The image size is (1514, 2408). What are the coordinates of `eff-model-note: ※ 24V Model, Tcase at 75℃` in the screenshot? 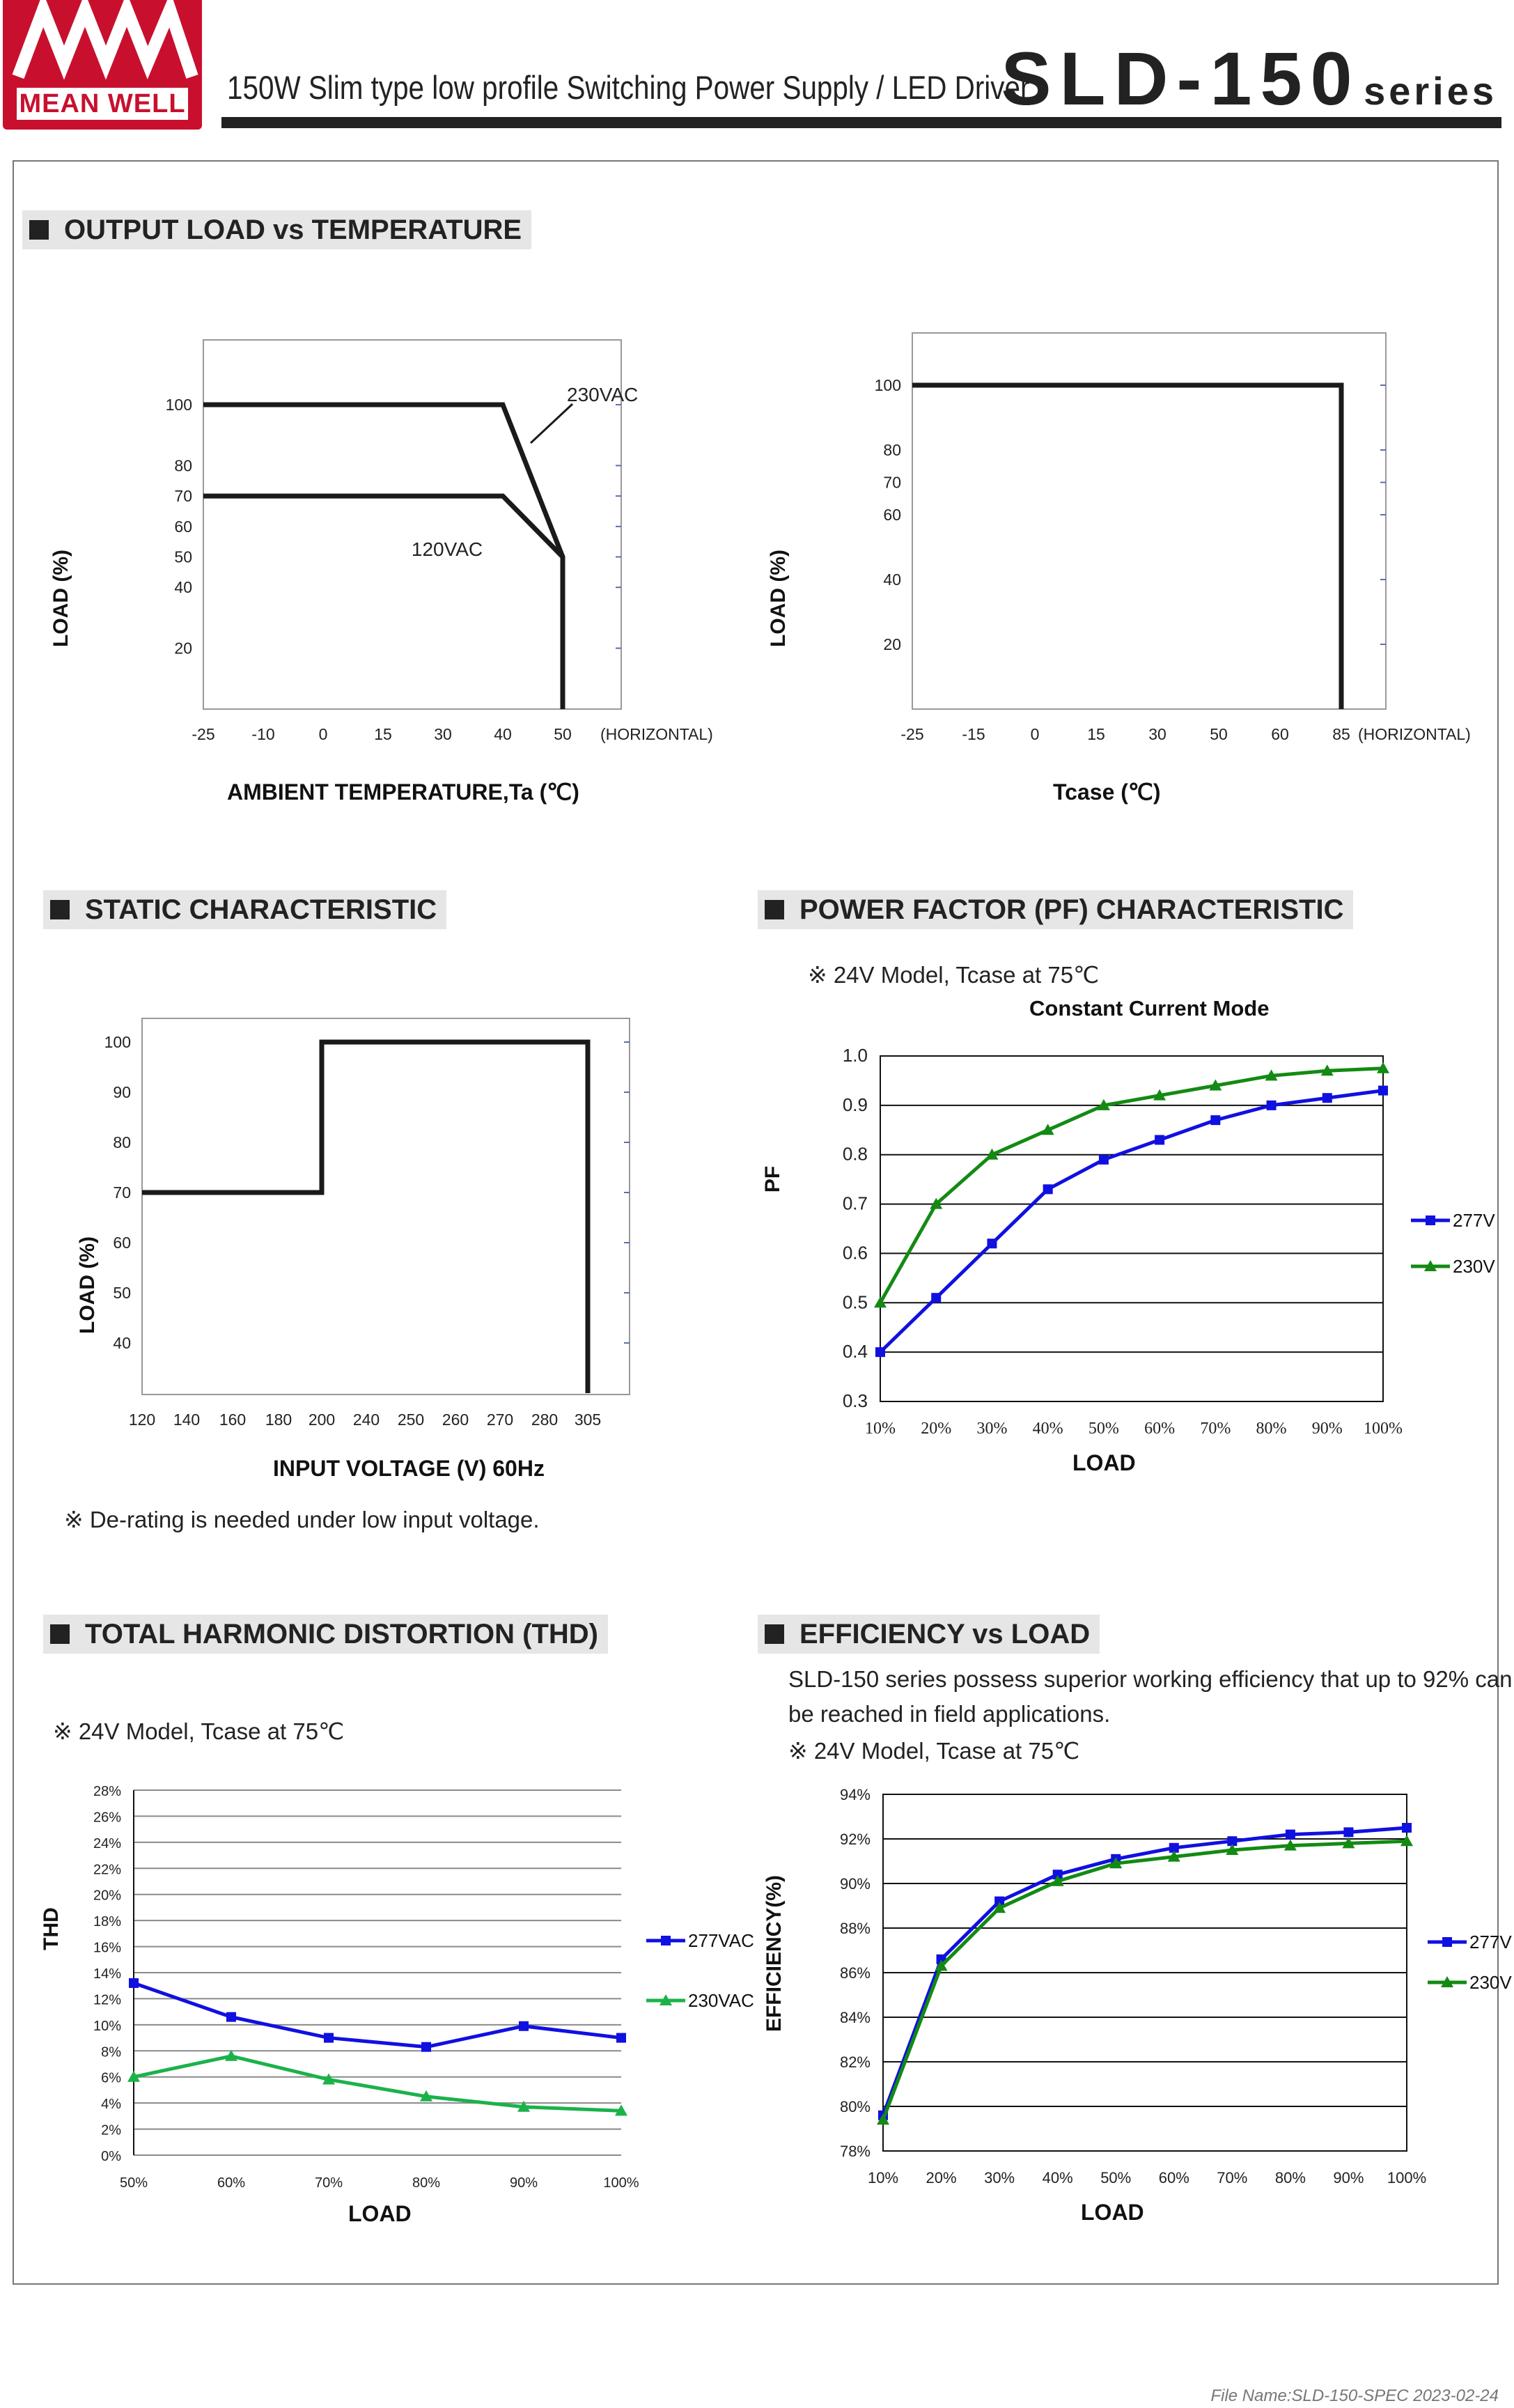 It's located at (934, 1751).